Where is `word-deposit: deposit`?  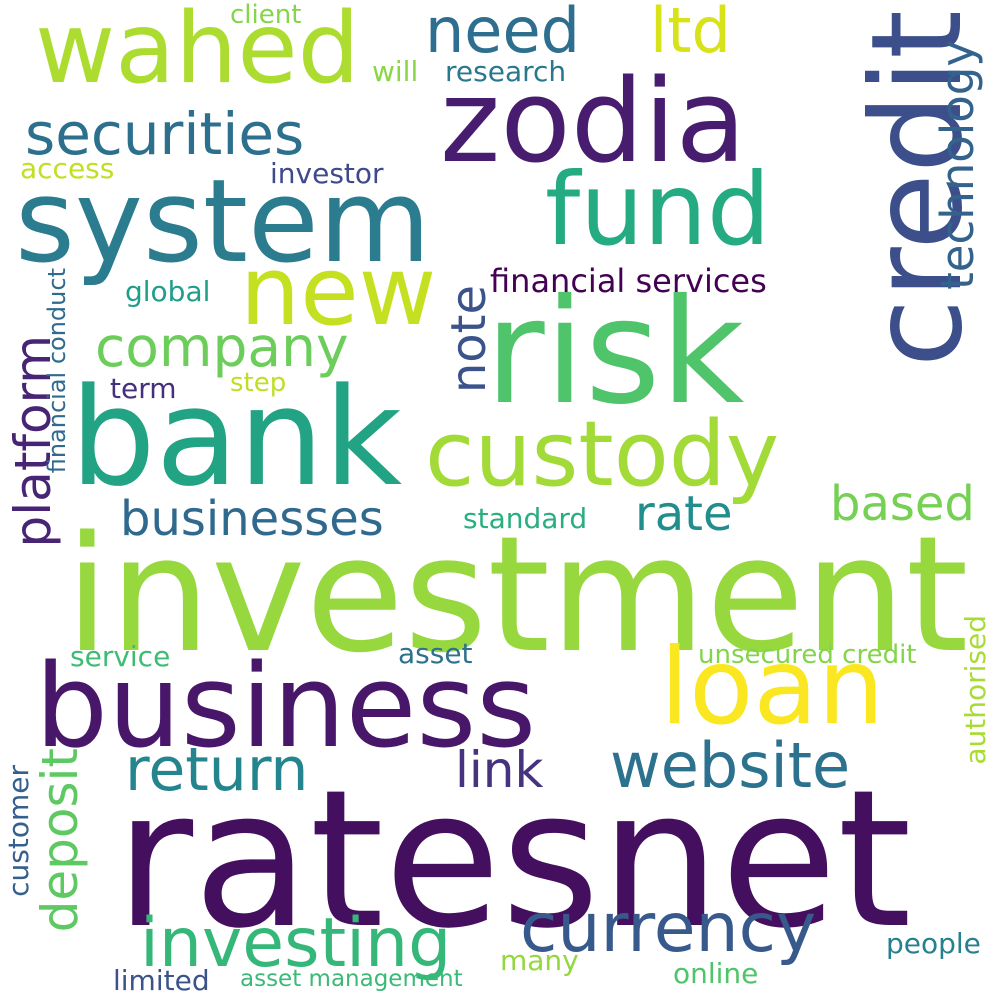
word-deposit: deposit is located at coordinates (60, 840).